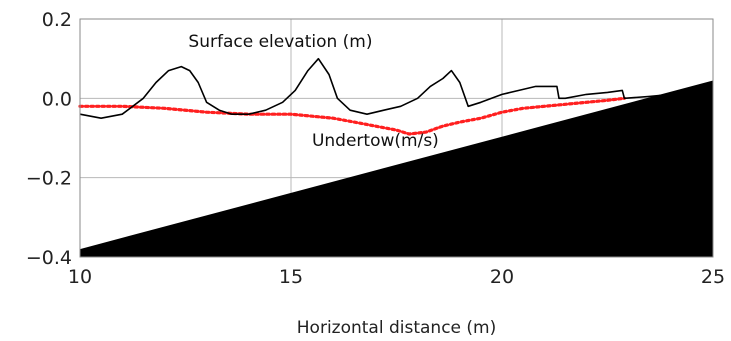 The image size is (731, 341). I want to click on y-tick-labels: 0.2 0.0 −0.2 −0.4, so click(49, 139).